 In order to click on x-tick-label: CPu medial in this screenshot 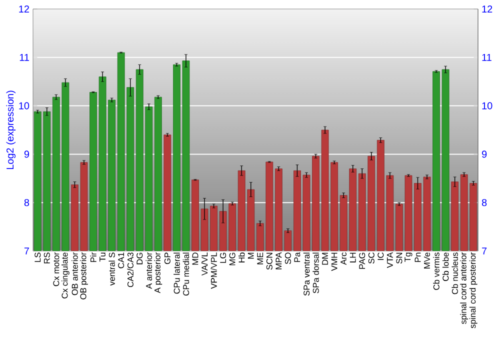, I will do `click(186, 274)`.